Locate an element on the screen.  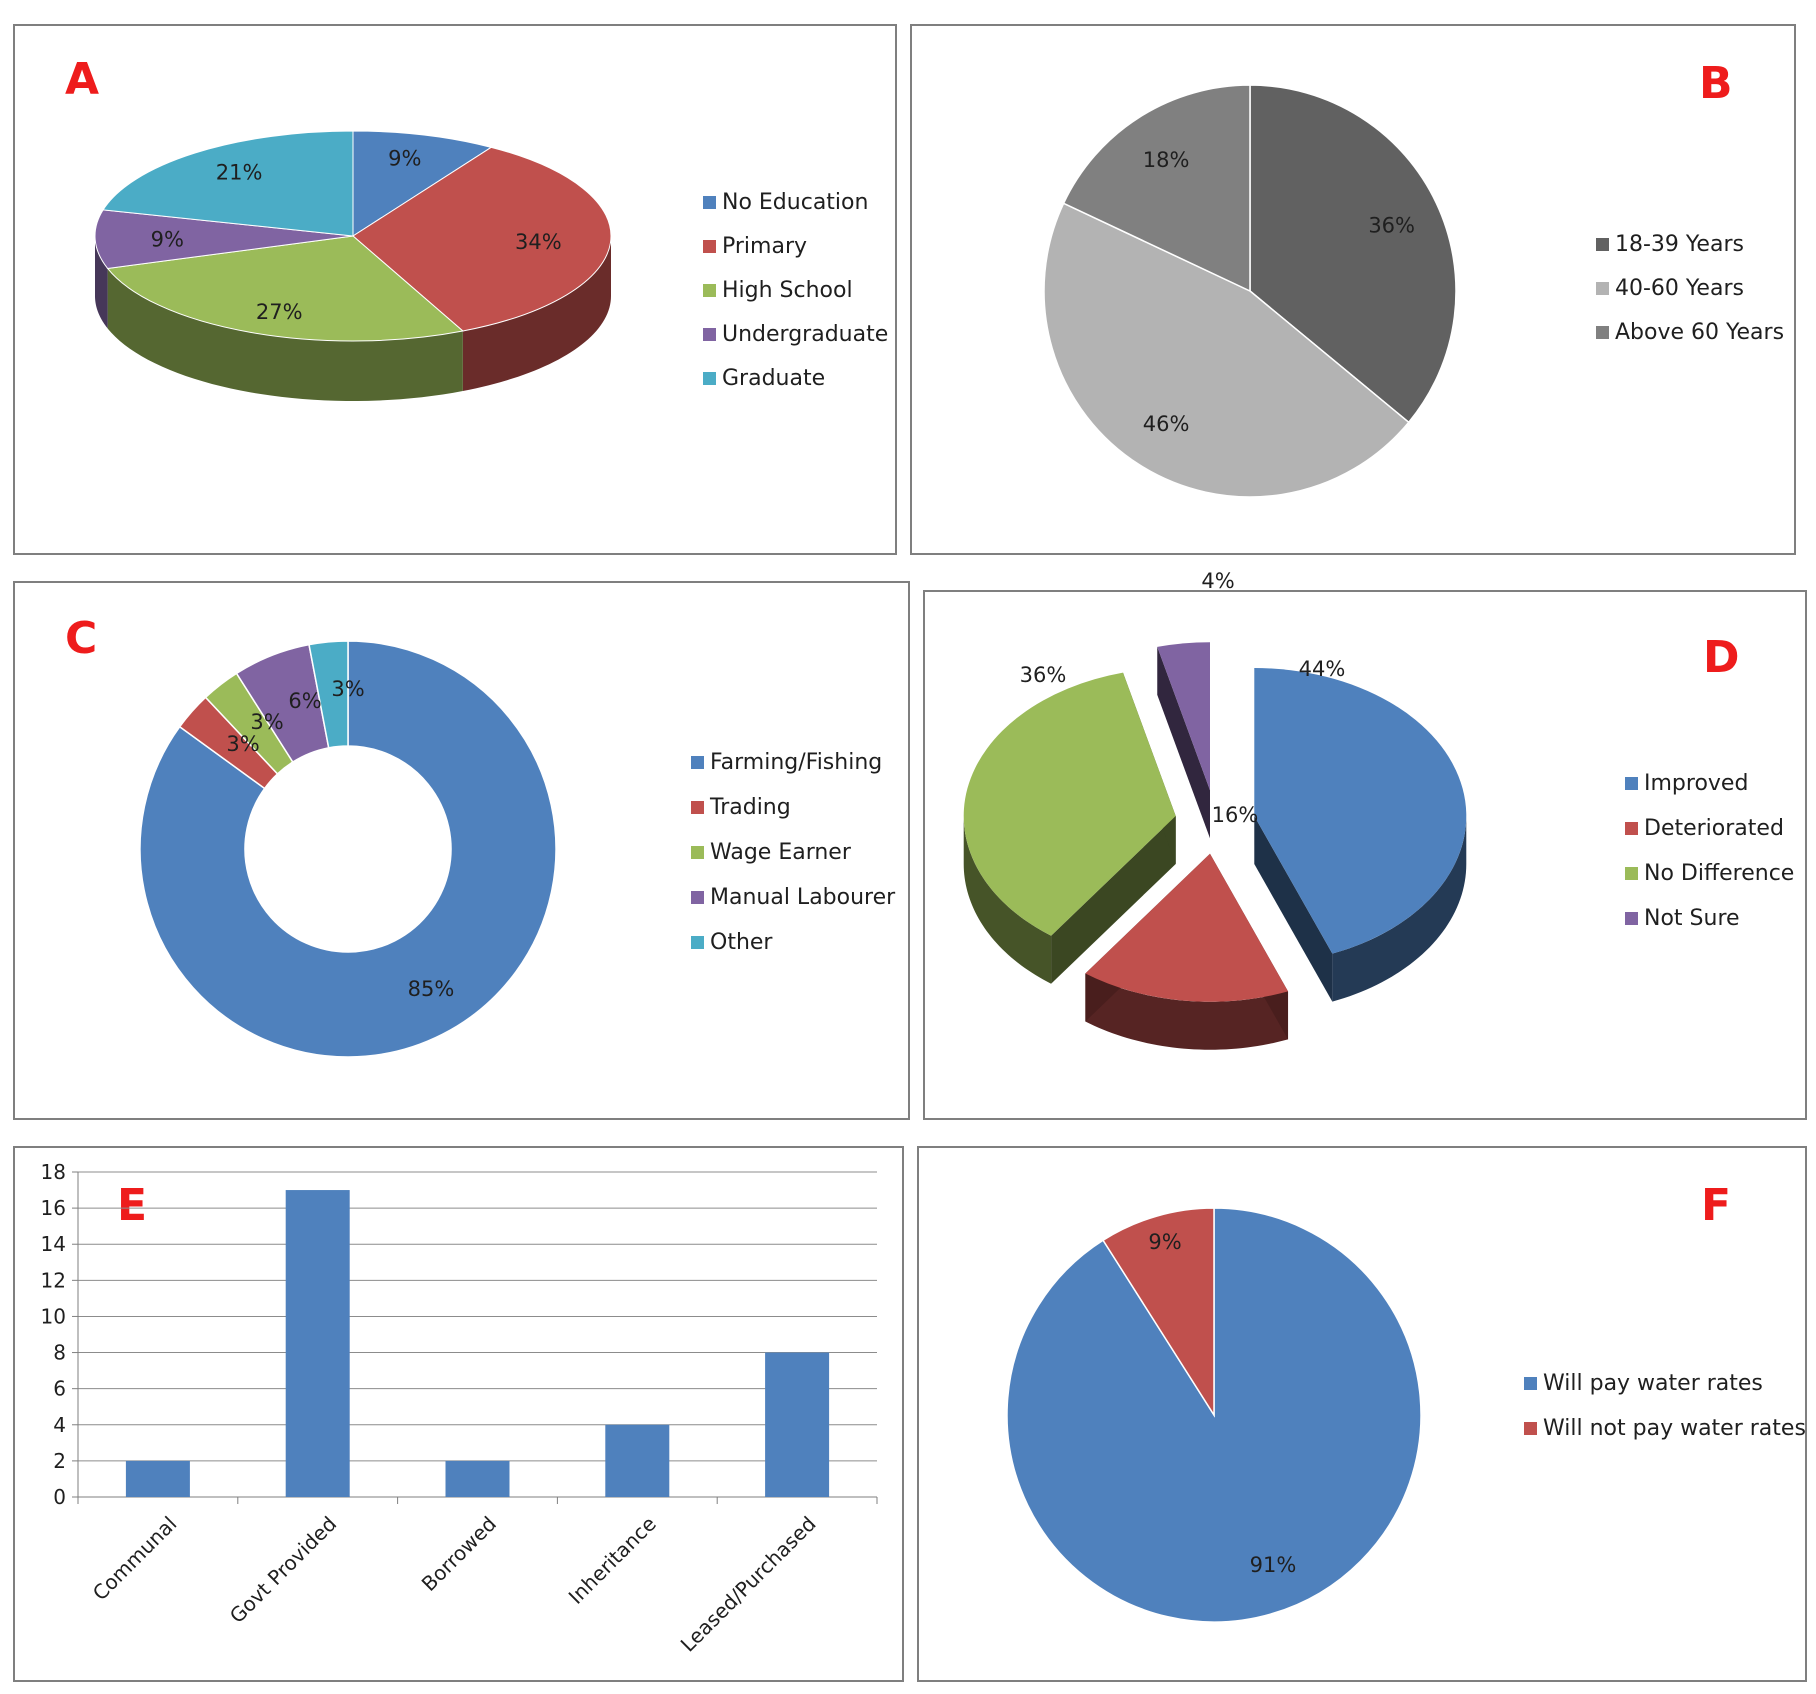
slice-farming-fishing is located at coordinates (348, 849).